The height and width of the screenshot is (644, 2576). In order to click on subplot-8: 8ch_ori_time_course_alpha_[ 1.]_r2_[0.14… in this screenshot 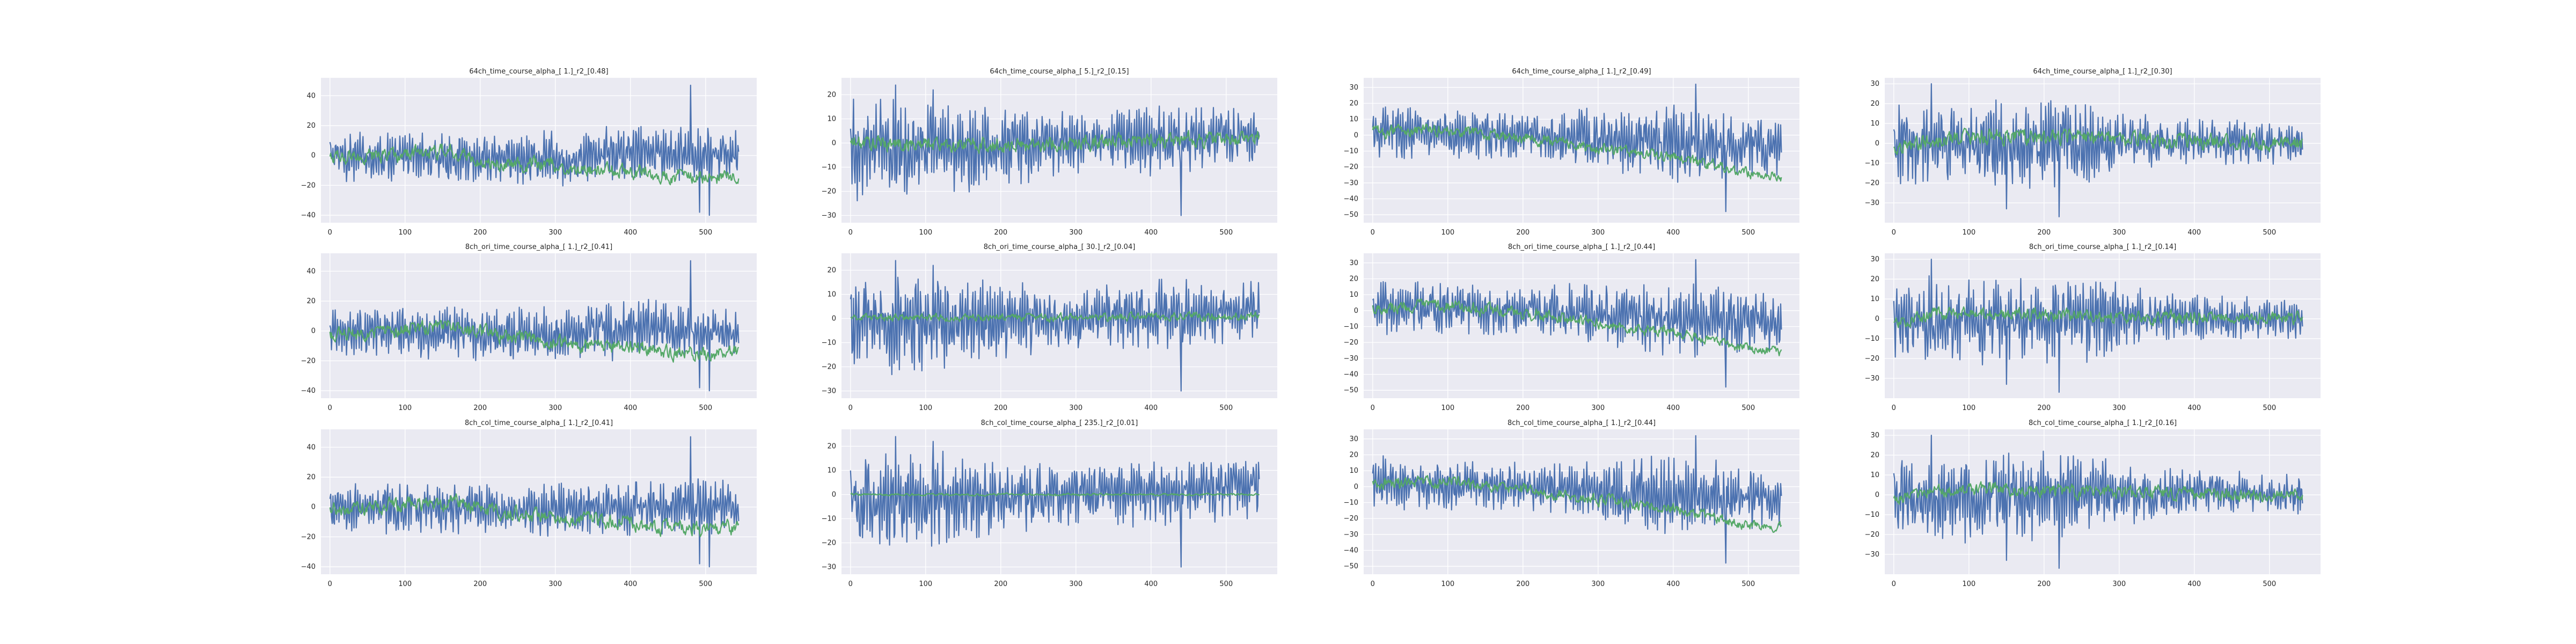, I will do `click(2093, 327)`.